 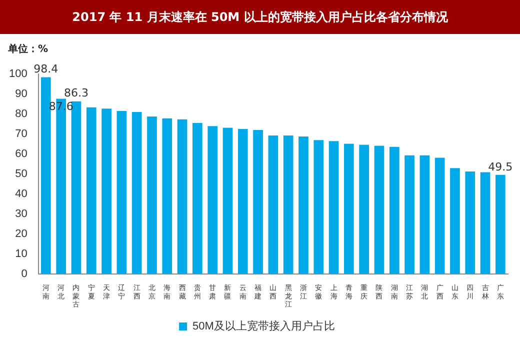 What do you see at coordinates (76, 93) in the screenshot?
I see `data-label: 86.3` at bounding box center [76, 93].